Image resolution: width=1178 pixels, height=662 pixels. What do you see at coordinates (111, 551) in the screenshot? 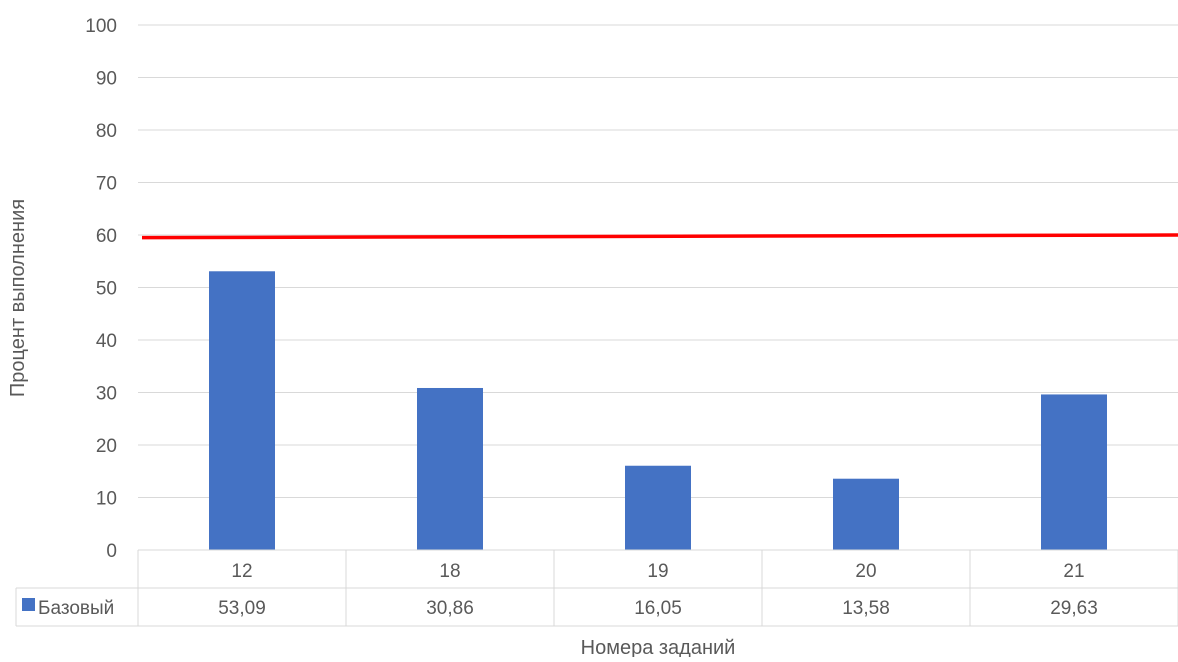
I see `y-tick-label: 0` at bounding box center [111, 551].